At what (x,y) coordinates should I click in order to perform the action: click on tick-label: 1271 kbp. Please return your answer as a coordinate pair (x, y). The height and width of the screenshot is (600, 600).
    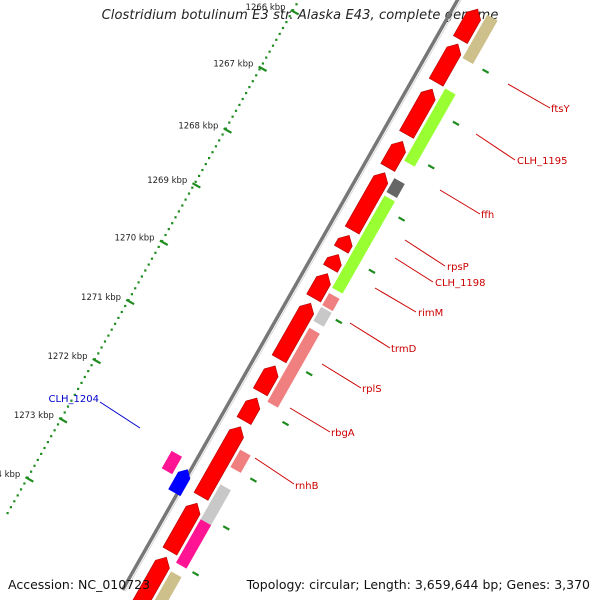
    Looking at the image, I should click on (101, 298).